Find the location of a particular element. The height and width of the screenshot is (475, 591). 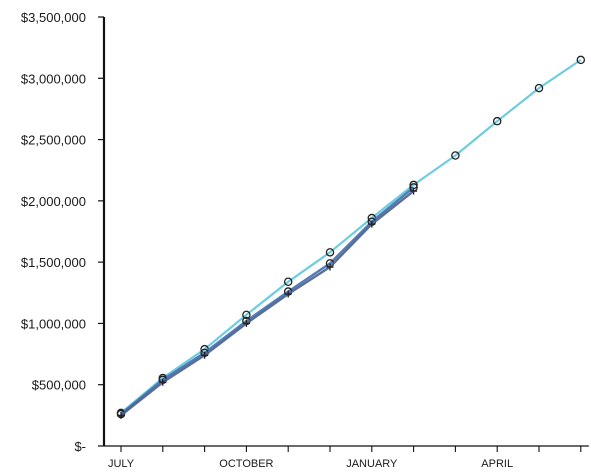

x-axis: JULY OCTOBER JANUARY APRIL is located at coordinates (346, 457).